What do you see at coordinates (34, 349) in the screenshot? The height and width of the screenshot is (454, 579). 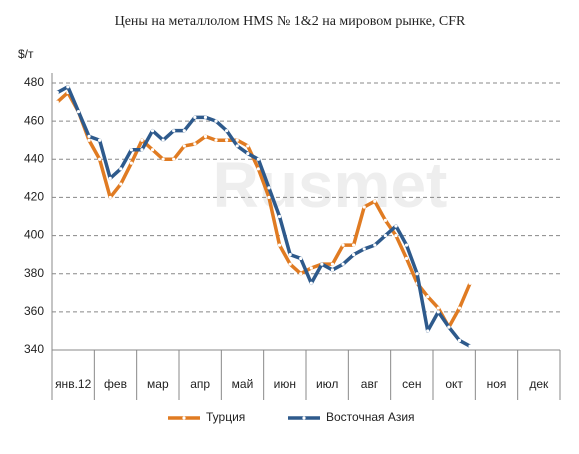 I see `y-tick-label: 340` at bounding box center [34, 349].